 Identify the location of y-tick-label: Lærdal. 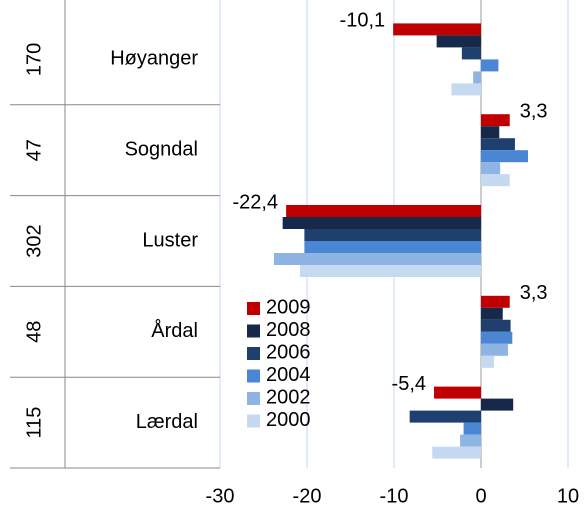
(167, 422).